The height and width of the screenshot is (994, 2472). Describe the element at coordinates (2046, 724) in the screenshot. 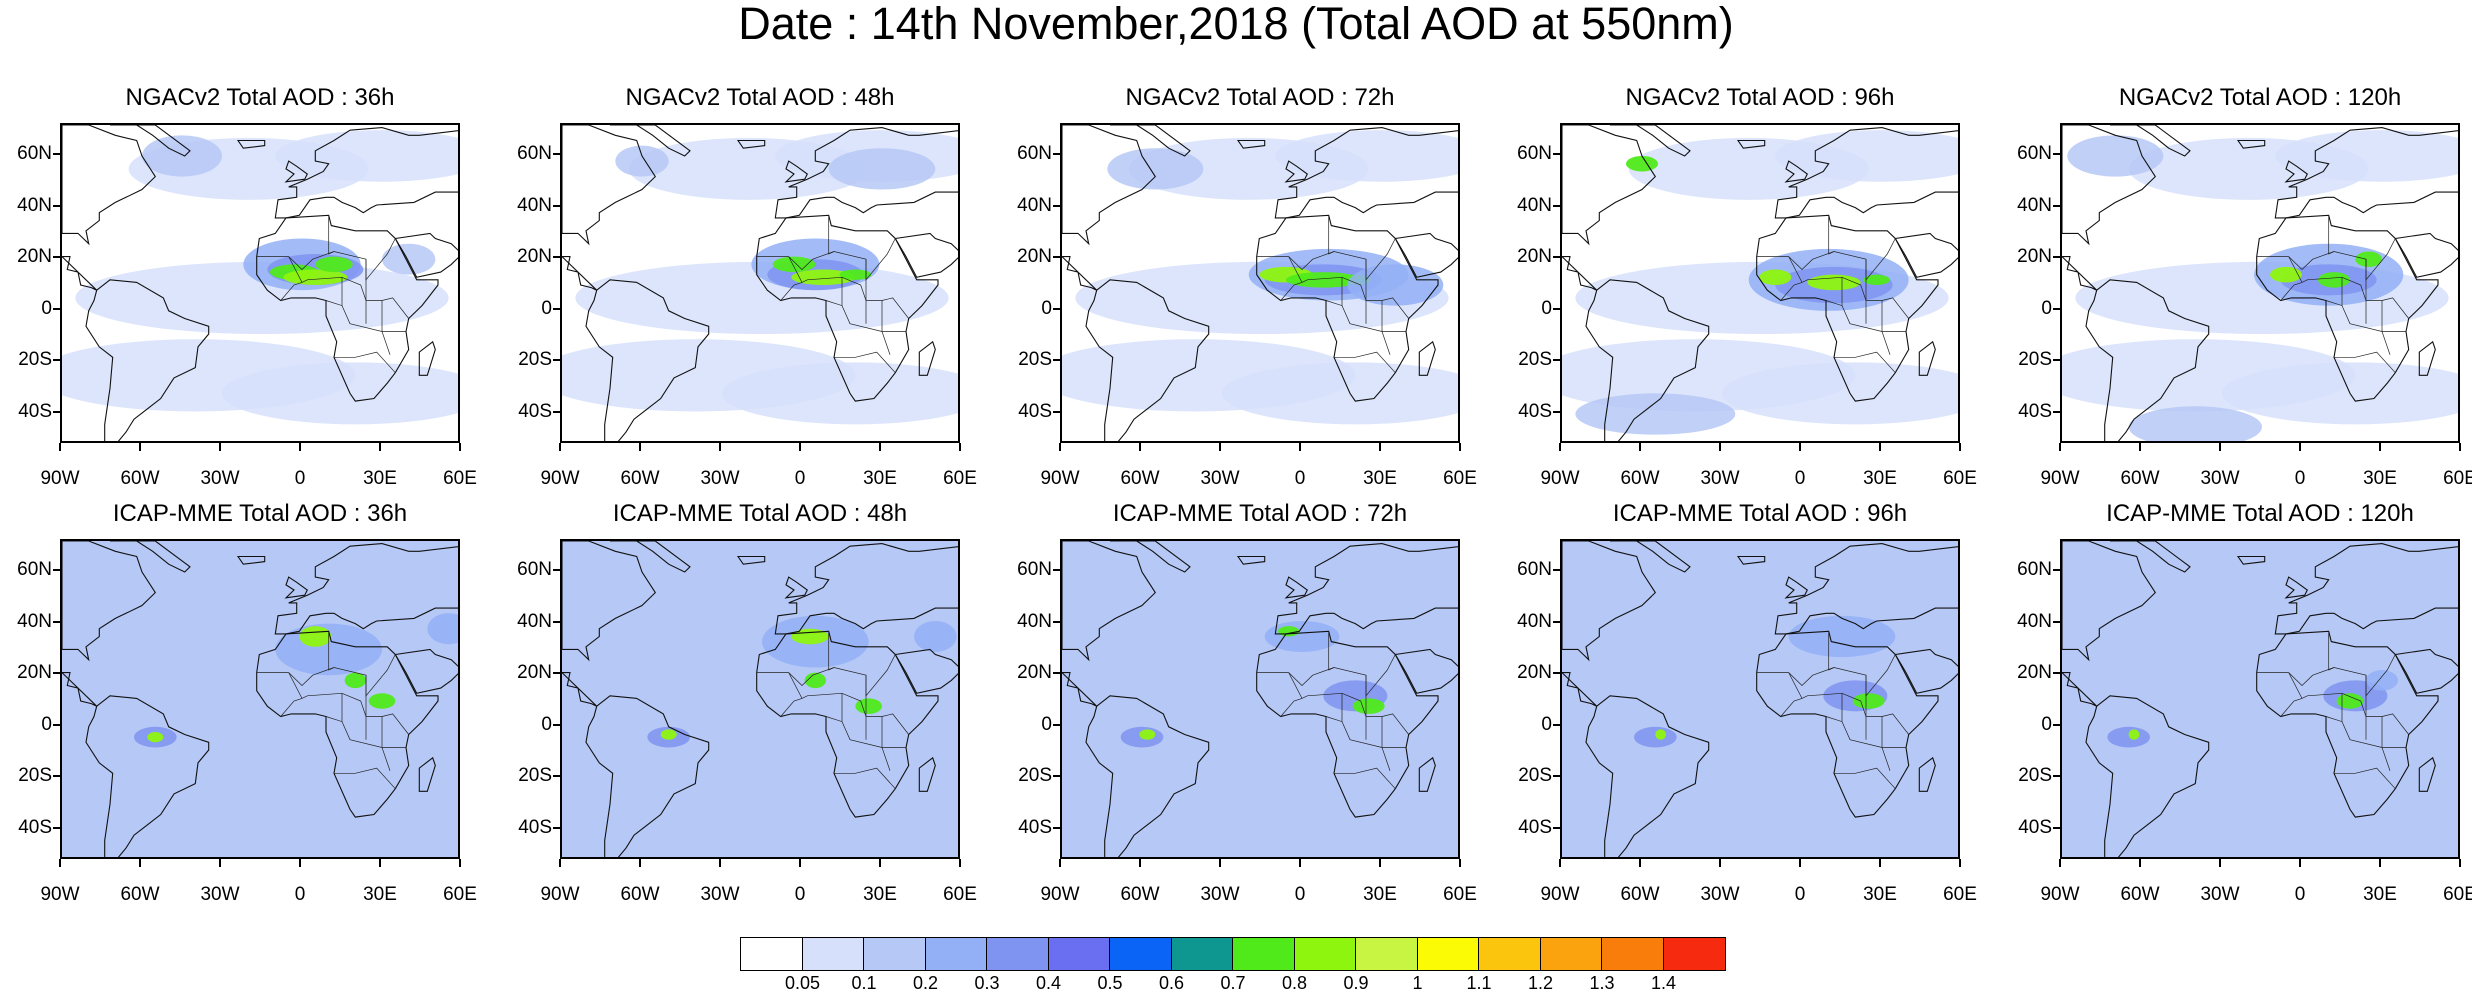

I see `lat-tick-label: 0` at that location.